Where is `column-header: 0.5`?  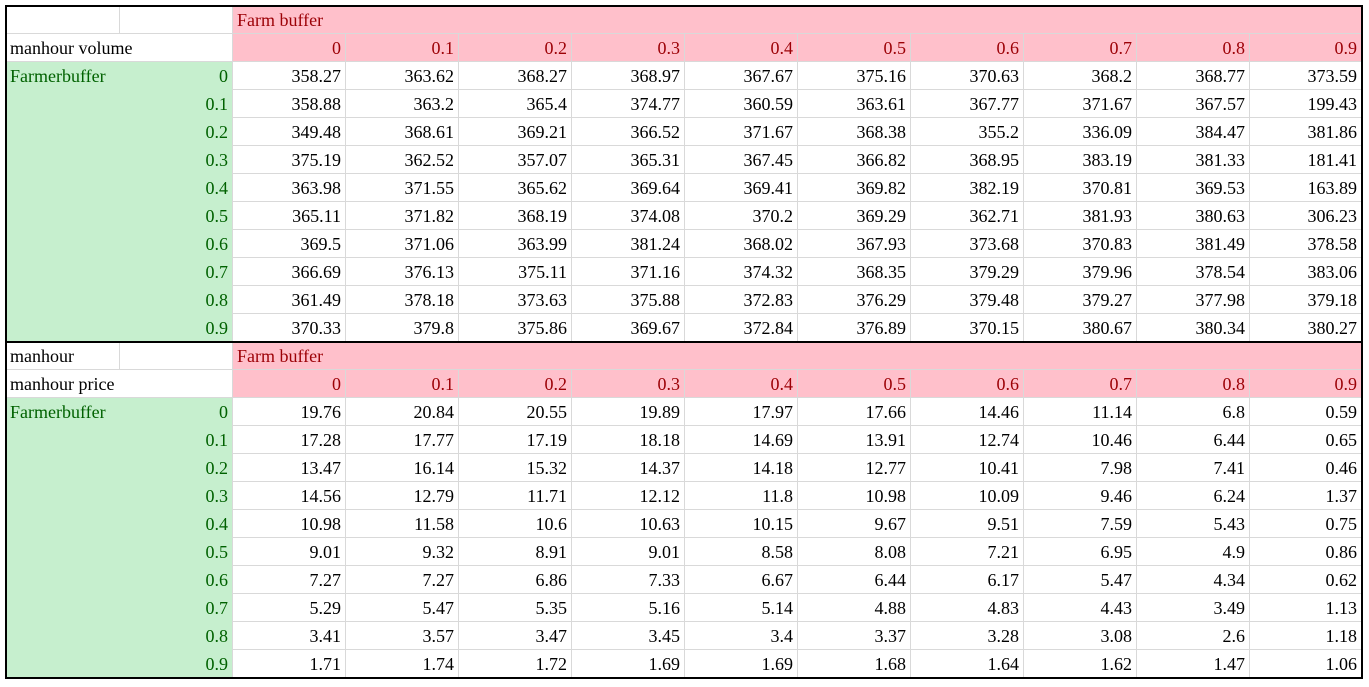 column-header: 0.5 is located at coordinates (854, 48).